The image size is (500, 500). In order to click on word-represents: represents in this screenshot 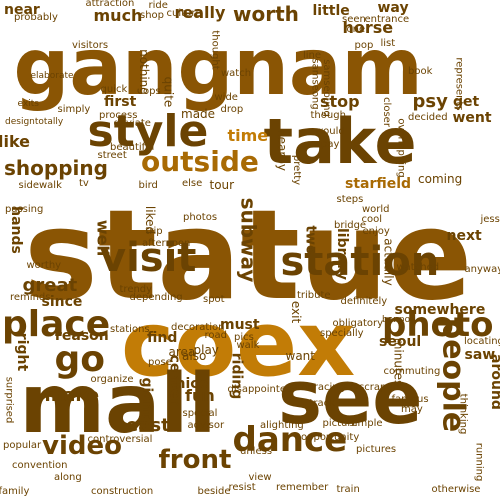, I will do `click(459, 84)`.